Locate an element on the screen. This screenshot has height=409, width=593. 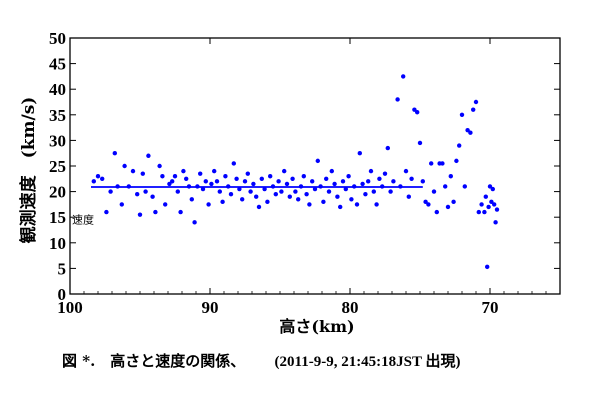
y-tick-label: 30 is located at coordinates (57, 140).